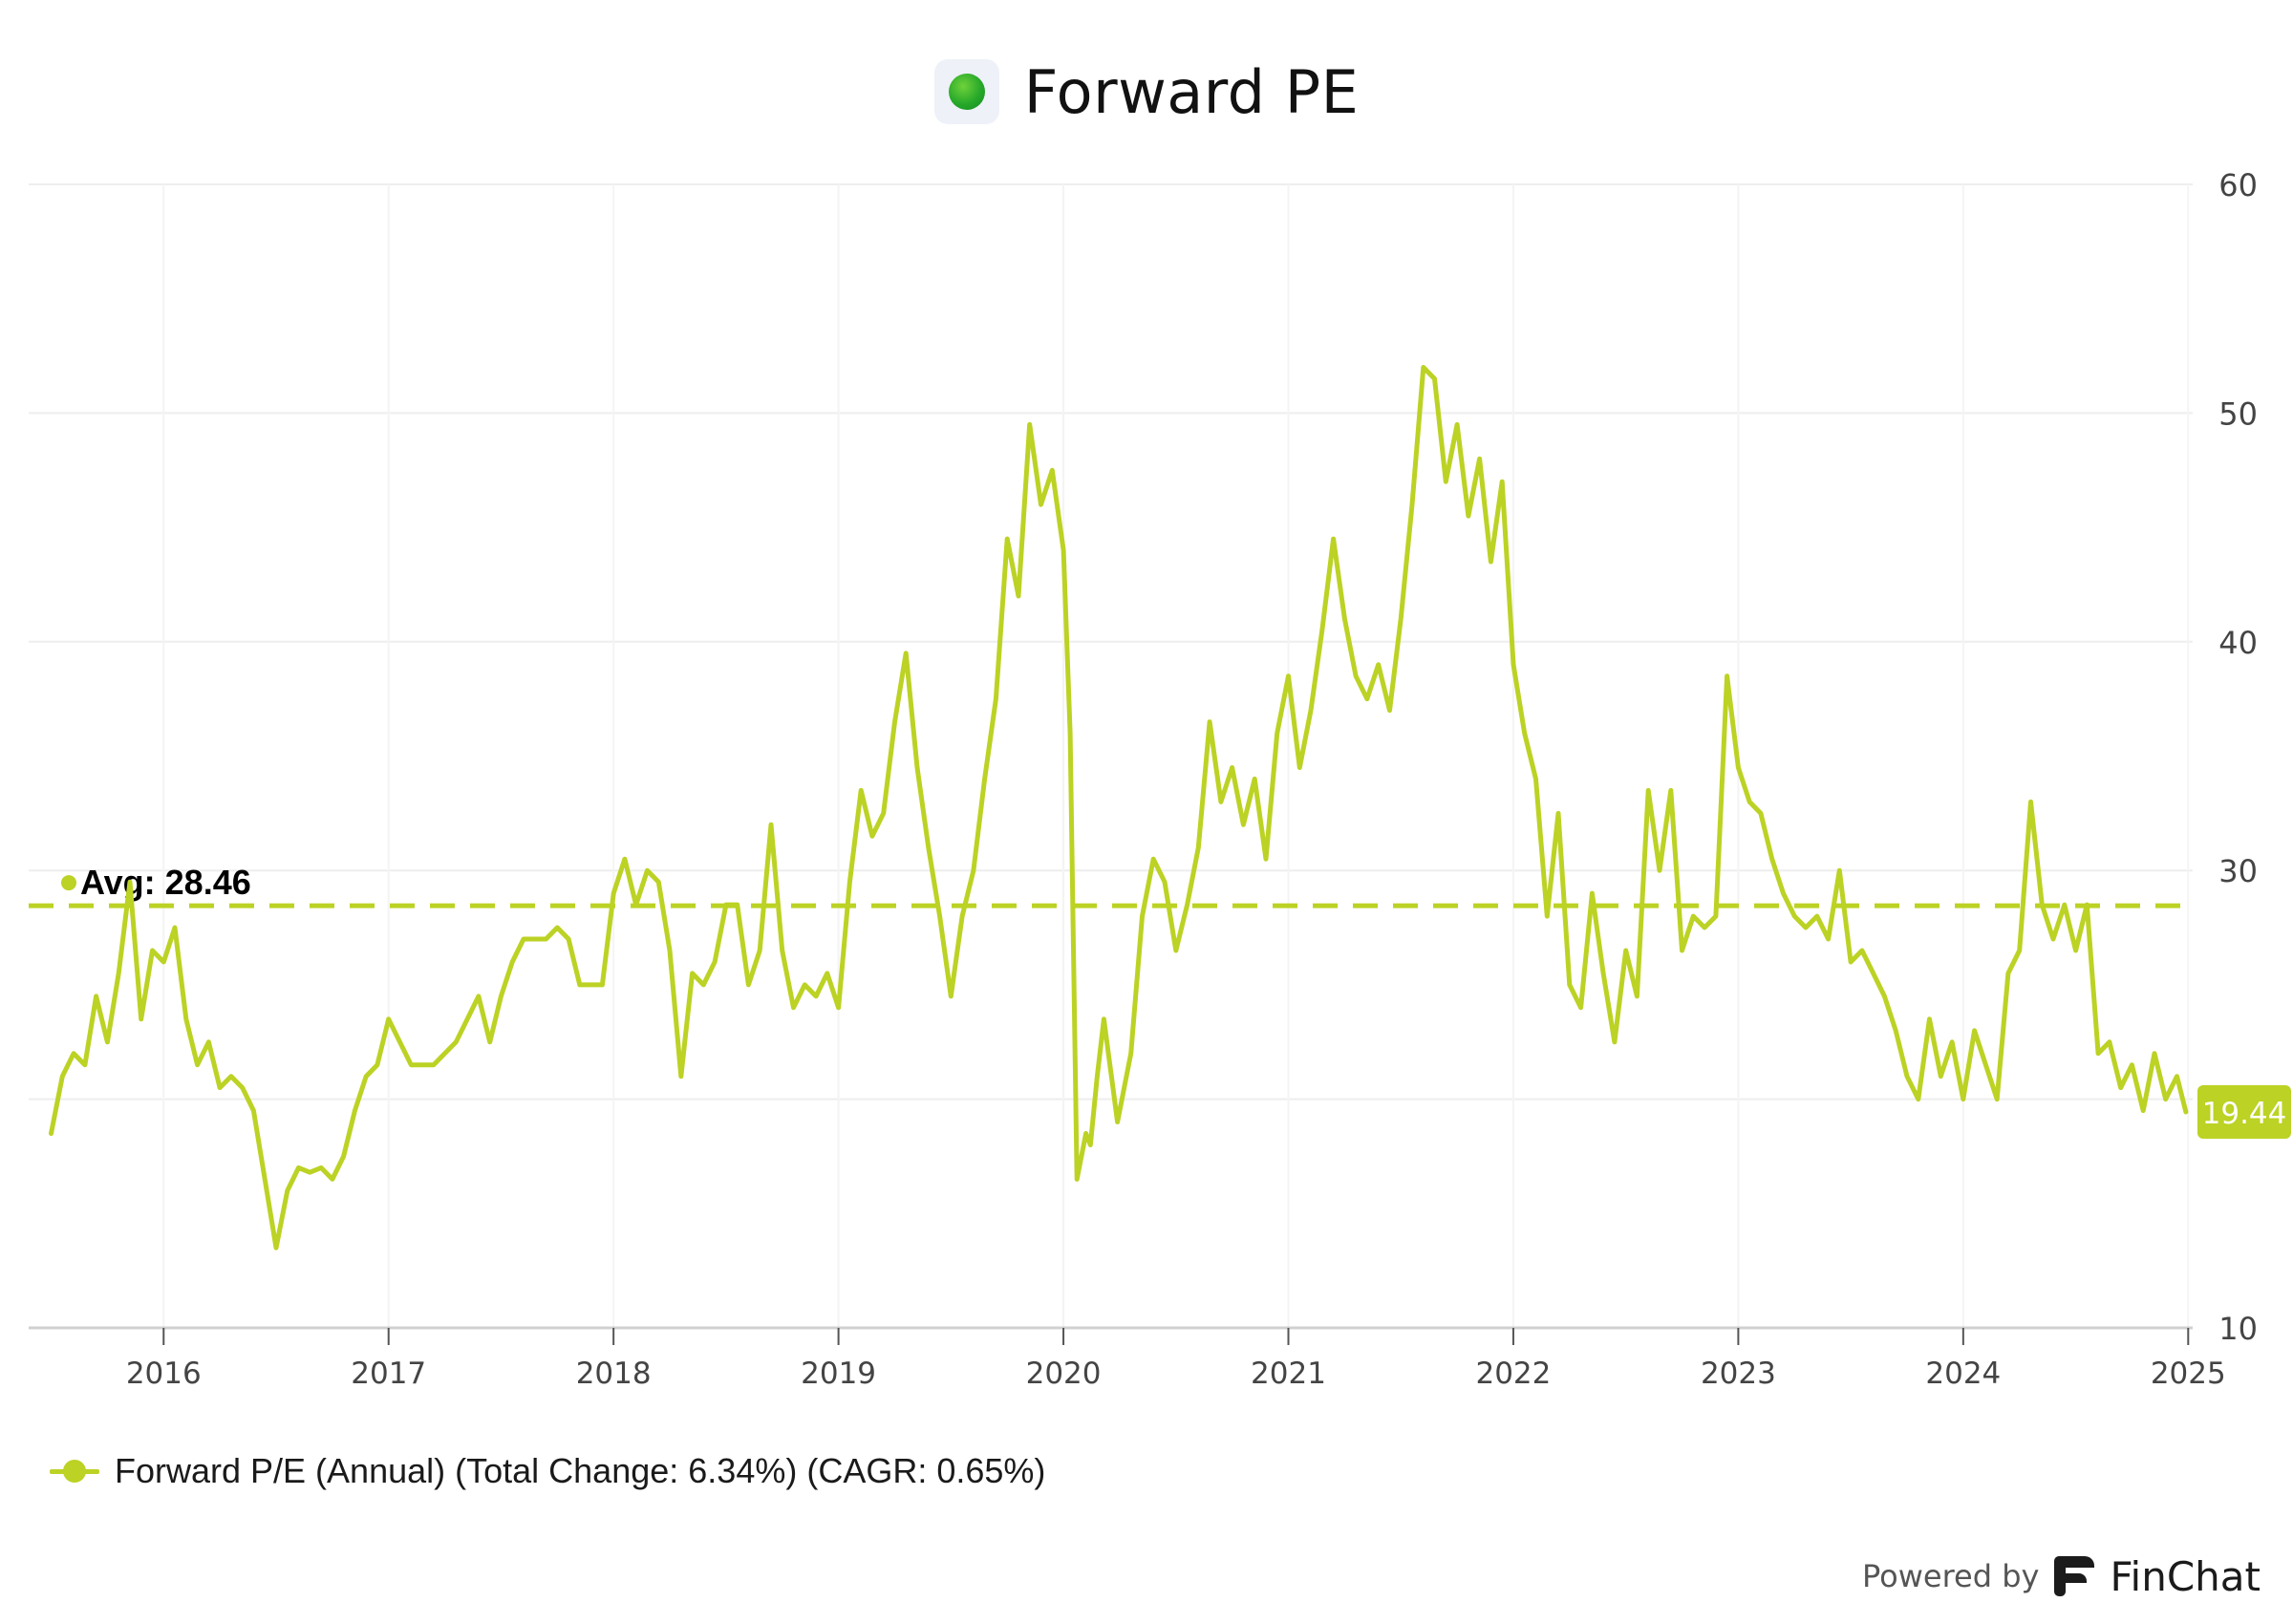  What do you see at coordinates (2238, 871) in the screenshot?
I see `y-tick-label: 30` at bounding box center [2238, 871].